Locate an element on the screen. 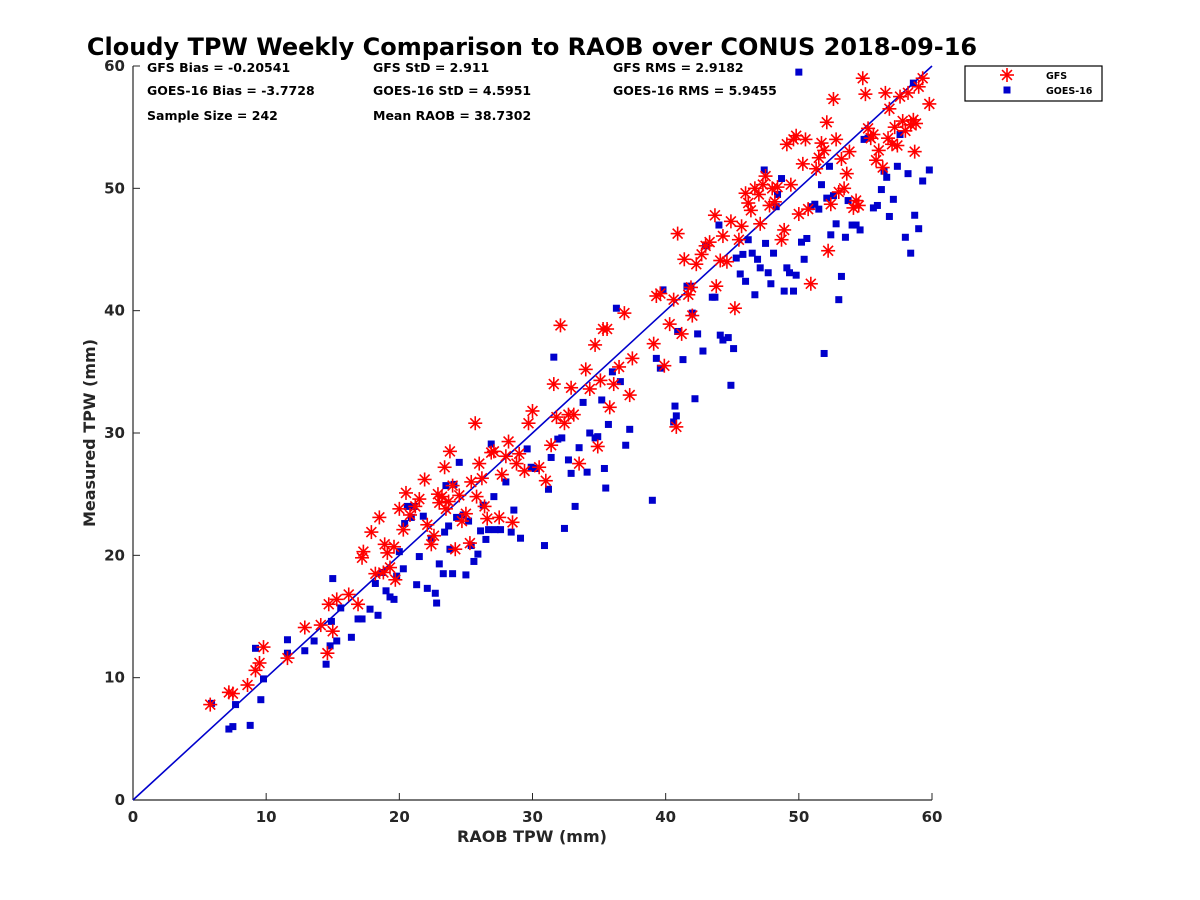 The height and width of the screenshot is (900, 1200). x-axis-label: RAOB TPW (mm) is located at coordinates (532, 836).